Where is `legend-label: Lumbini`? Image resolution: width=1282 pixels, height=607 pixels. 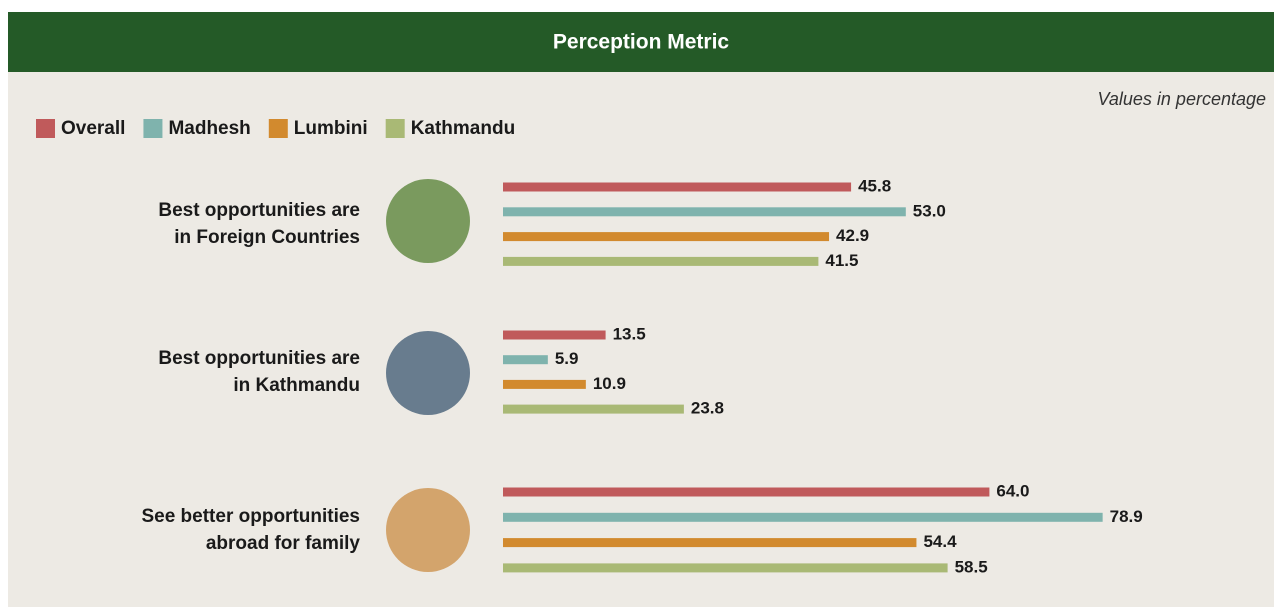
legend-label: Lumbini is located at coordinates (331, 128).